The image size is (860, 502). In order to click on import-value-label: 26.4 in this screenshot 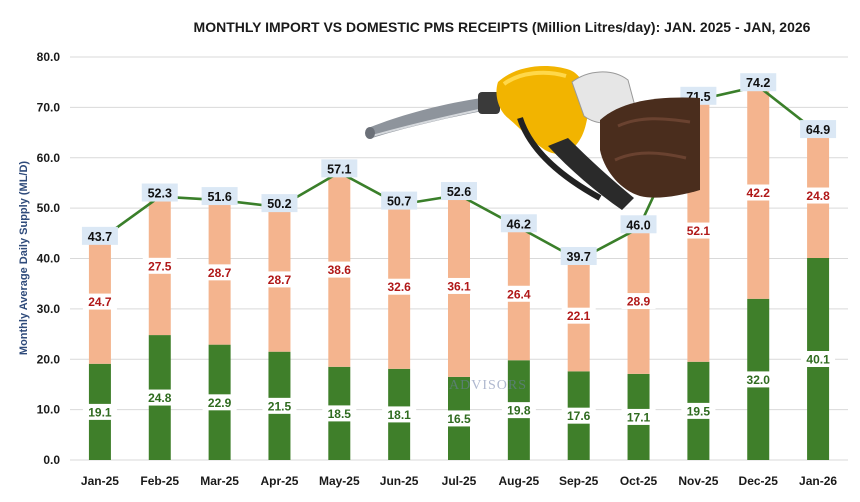, I will do `click(519, 294)`.